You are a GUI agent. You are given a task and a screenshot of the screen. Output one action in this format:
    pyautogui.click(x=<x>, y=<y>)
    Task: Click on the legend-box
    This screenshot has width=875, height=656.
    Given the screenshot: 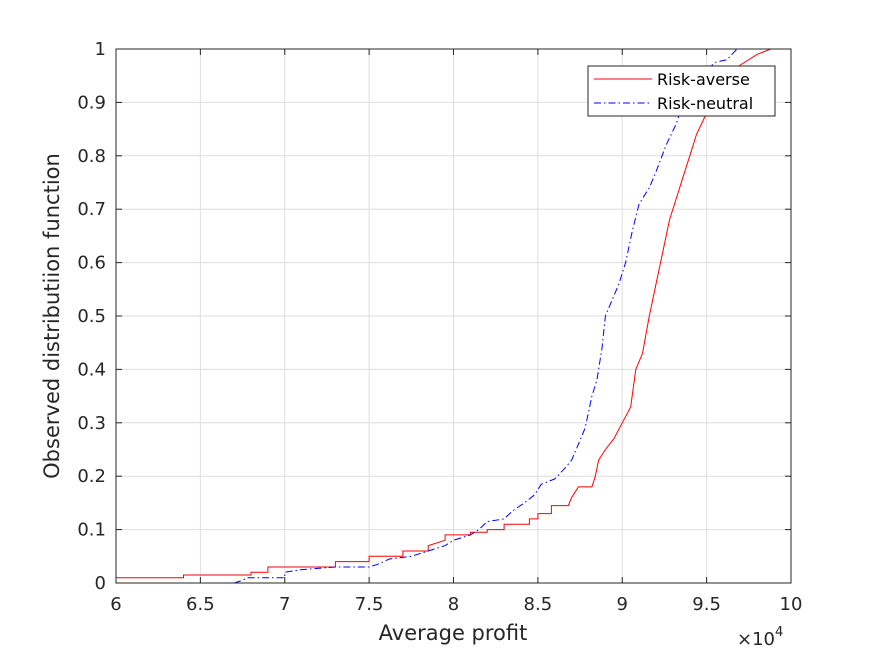 What is the action you would take?
    pyautogui.click(x=681, y=91)
    